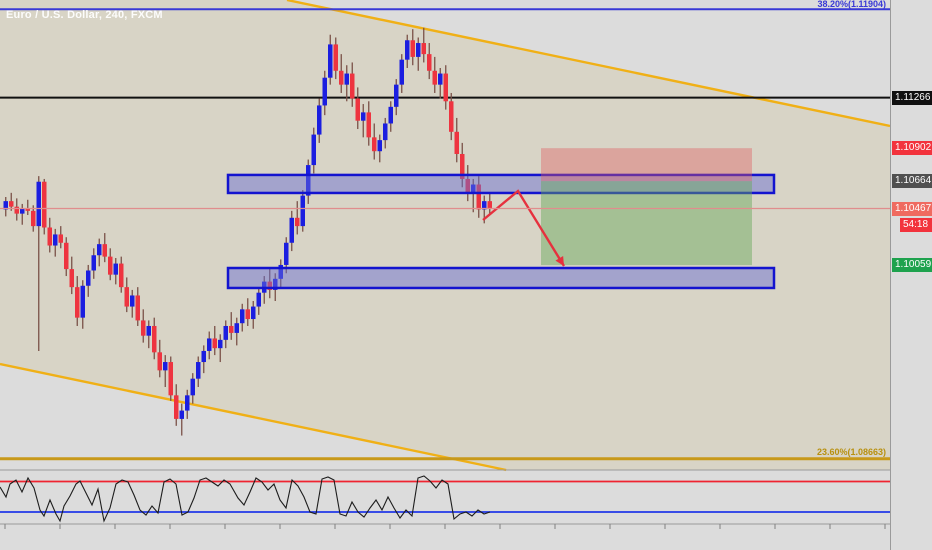 The width and height of the screenshot is (932, 550). I want to click on fib-382-label: 38.20%(1.11904), so click(851, 4).